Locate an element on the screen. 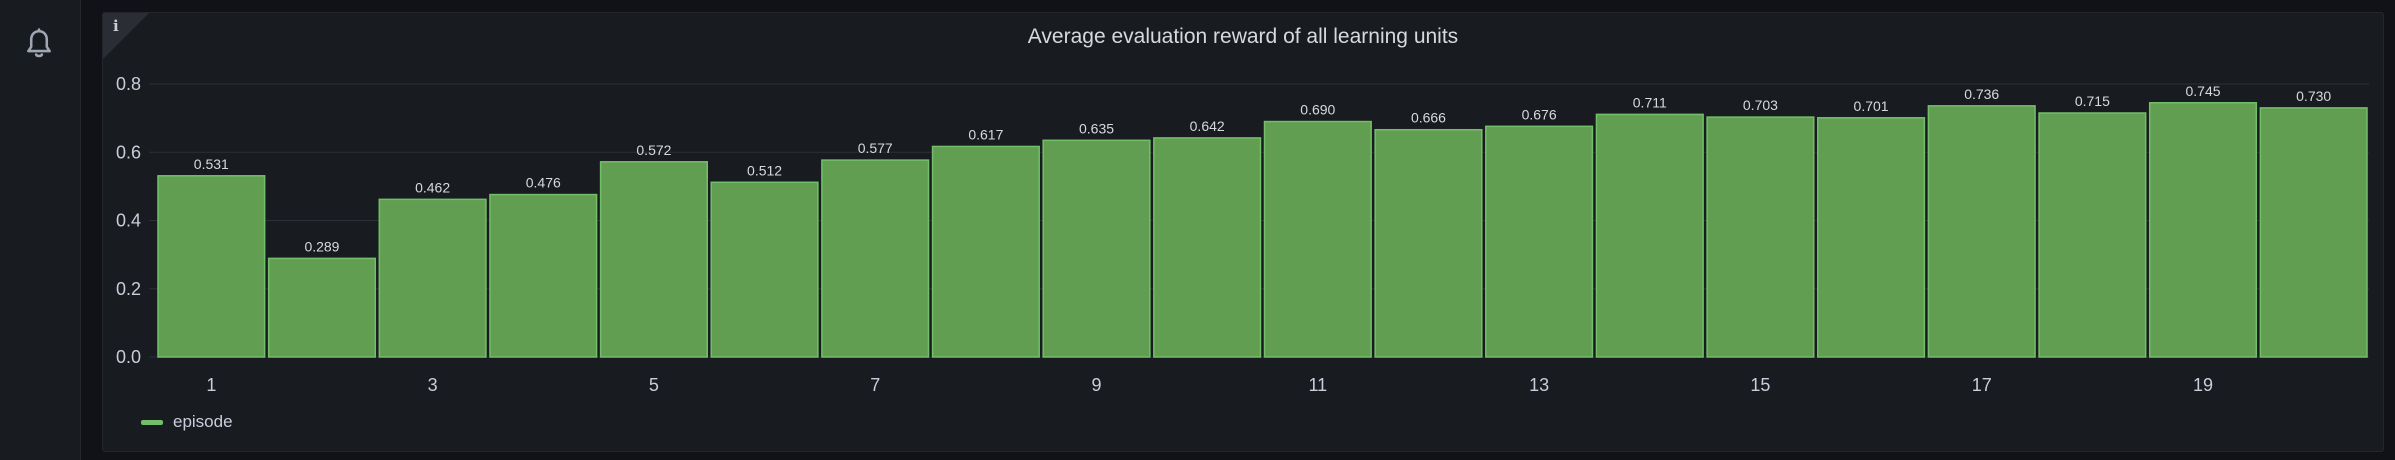  bar-value-label: 0.703 is located at coordinates (1760, 105).